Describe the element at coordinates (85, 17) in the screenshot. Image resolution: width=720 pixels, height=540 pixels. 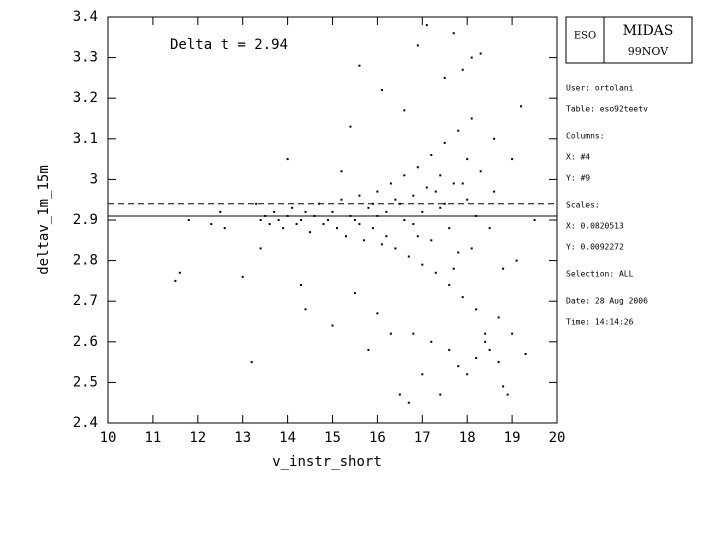
I see `y-tick-label: 3.4` at that location.